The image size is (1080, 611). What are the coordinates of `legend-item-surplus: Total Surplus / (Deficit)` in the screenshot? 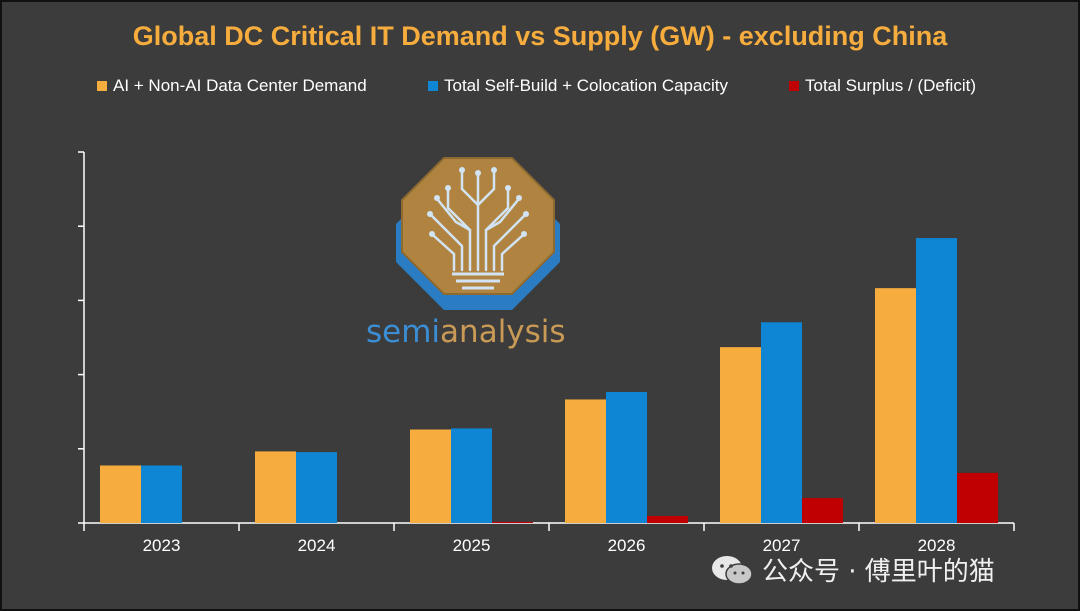 It's located at (882, 86).